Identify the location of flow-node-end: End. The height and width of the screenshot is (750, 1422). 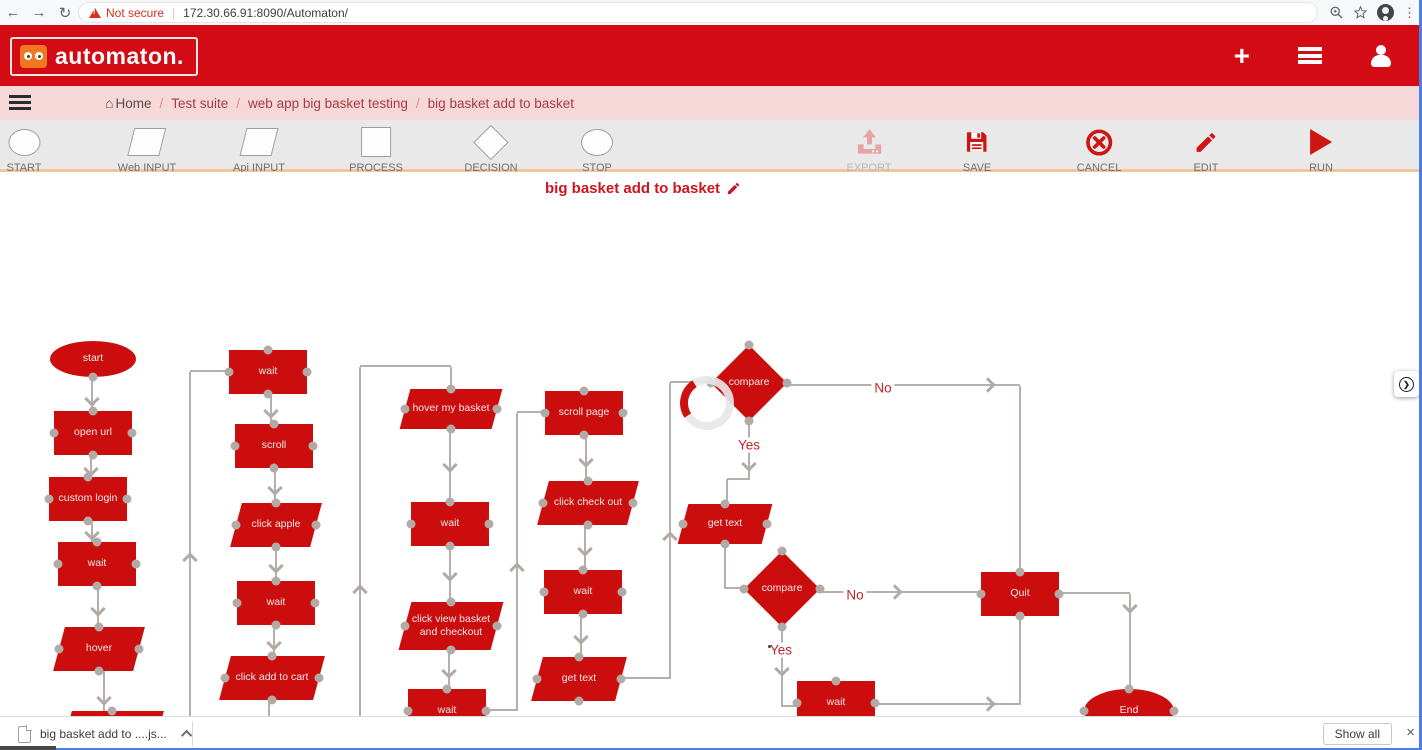
(1129, 702).